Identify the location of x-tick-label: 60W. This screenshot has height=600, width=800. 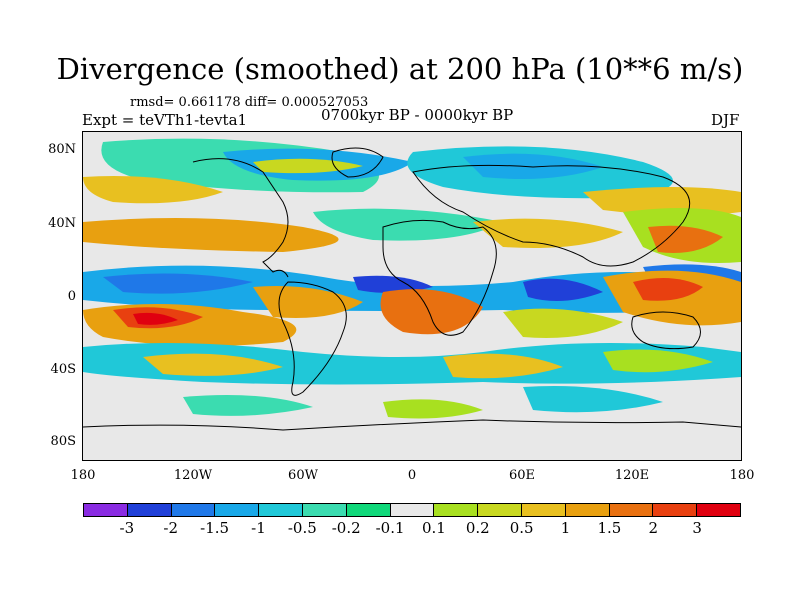
(303, 475).